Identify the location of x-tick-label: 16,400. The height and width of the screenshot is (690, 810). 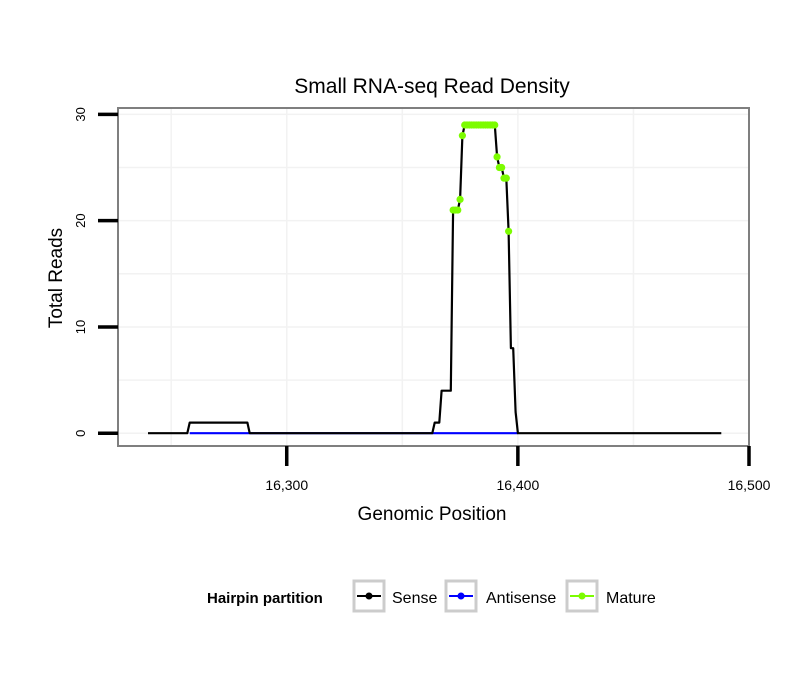
(517, 485).